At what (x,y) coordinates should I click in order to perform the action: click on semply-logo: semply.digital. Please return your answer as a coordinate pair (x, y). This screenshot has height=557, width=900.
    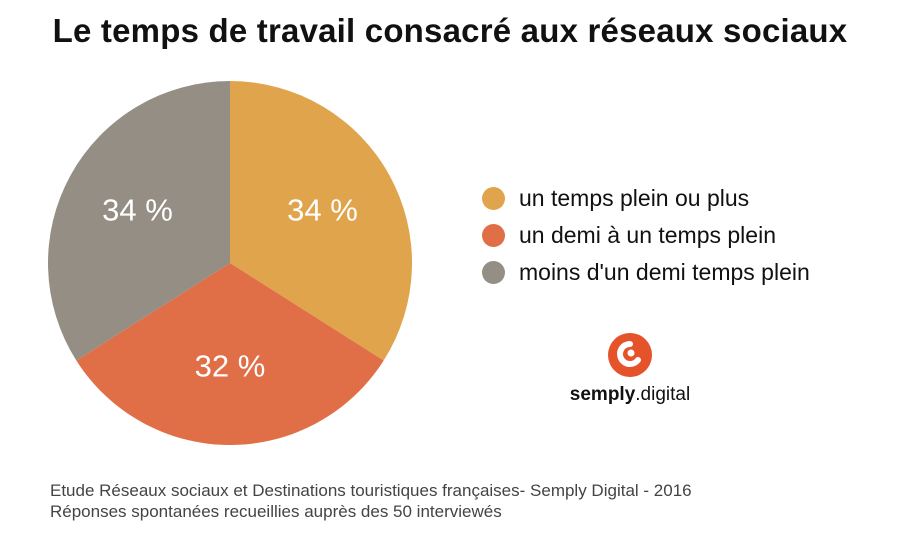
    Looking at the image, I should click on (630, 368).